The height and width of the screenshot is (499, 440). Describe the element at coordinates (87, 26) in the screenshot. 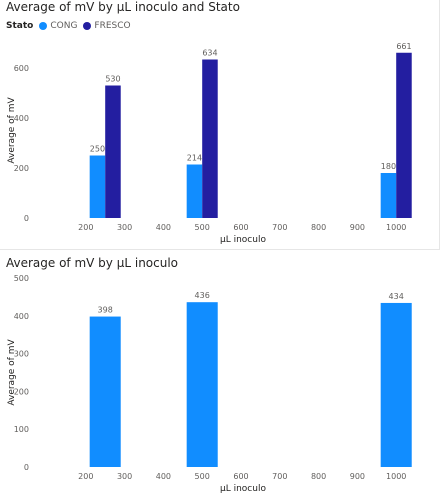

I see `legend-marker-fresco` at that location.